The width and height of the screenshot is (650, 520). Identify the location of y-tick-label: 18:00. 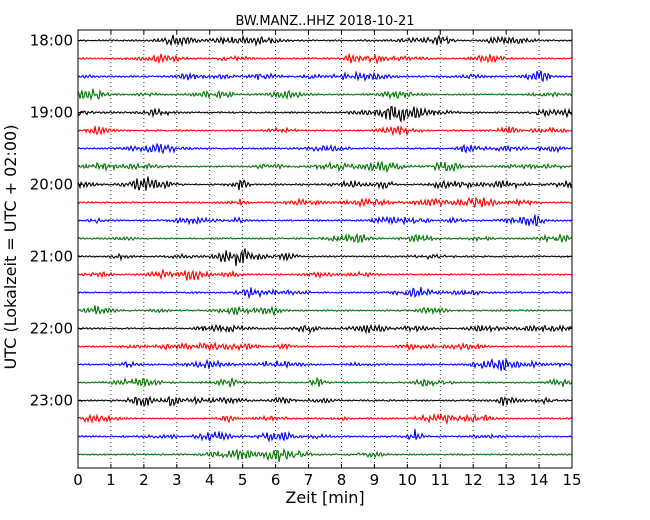
(51, 41).